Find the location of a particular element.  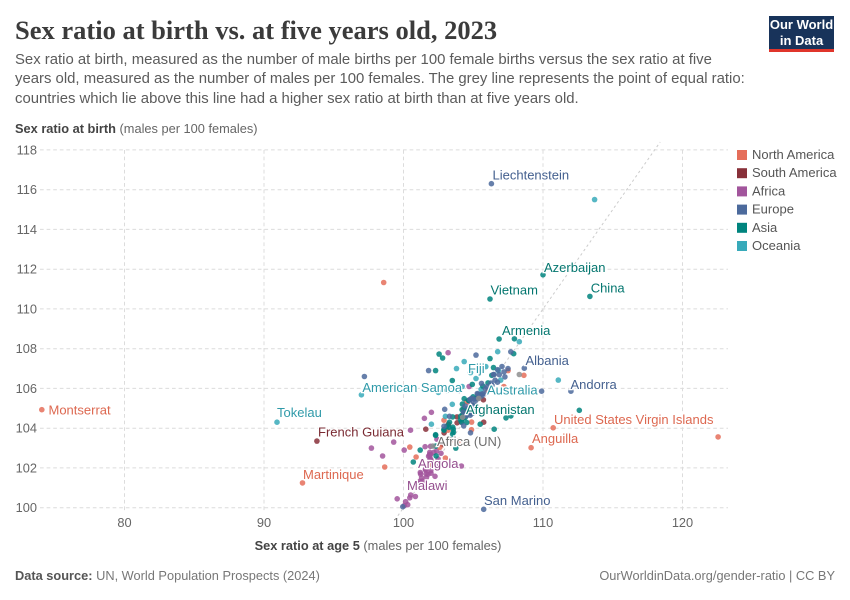

svg-text: China is located at coordinates (608, 288).